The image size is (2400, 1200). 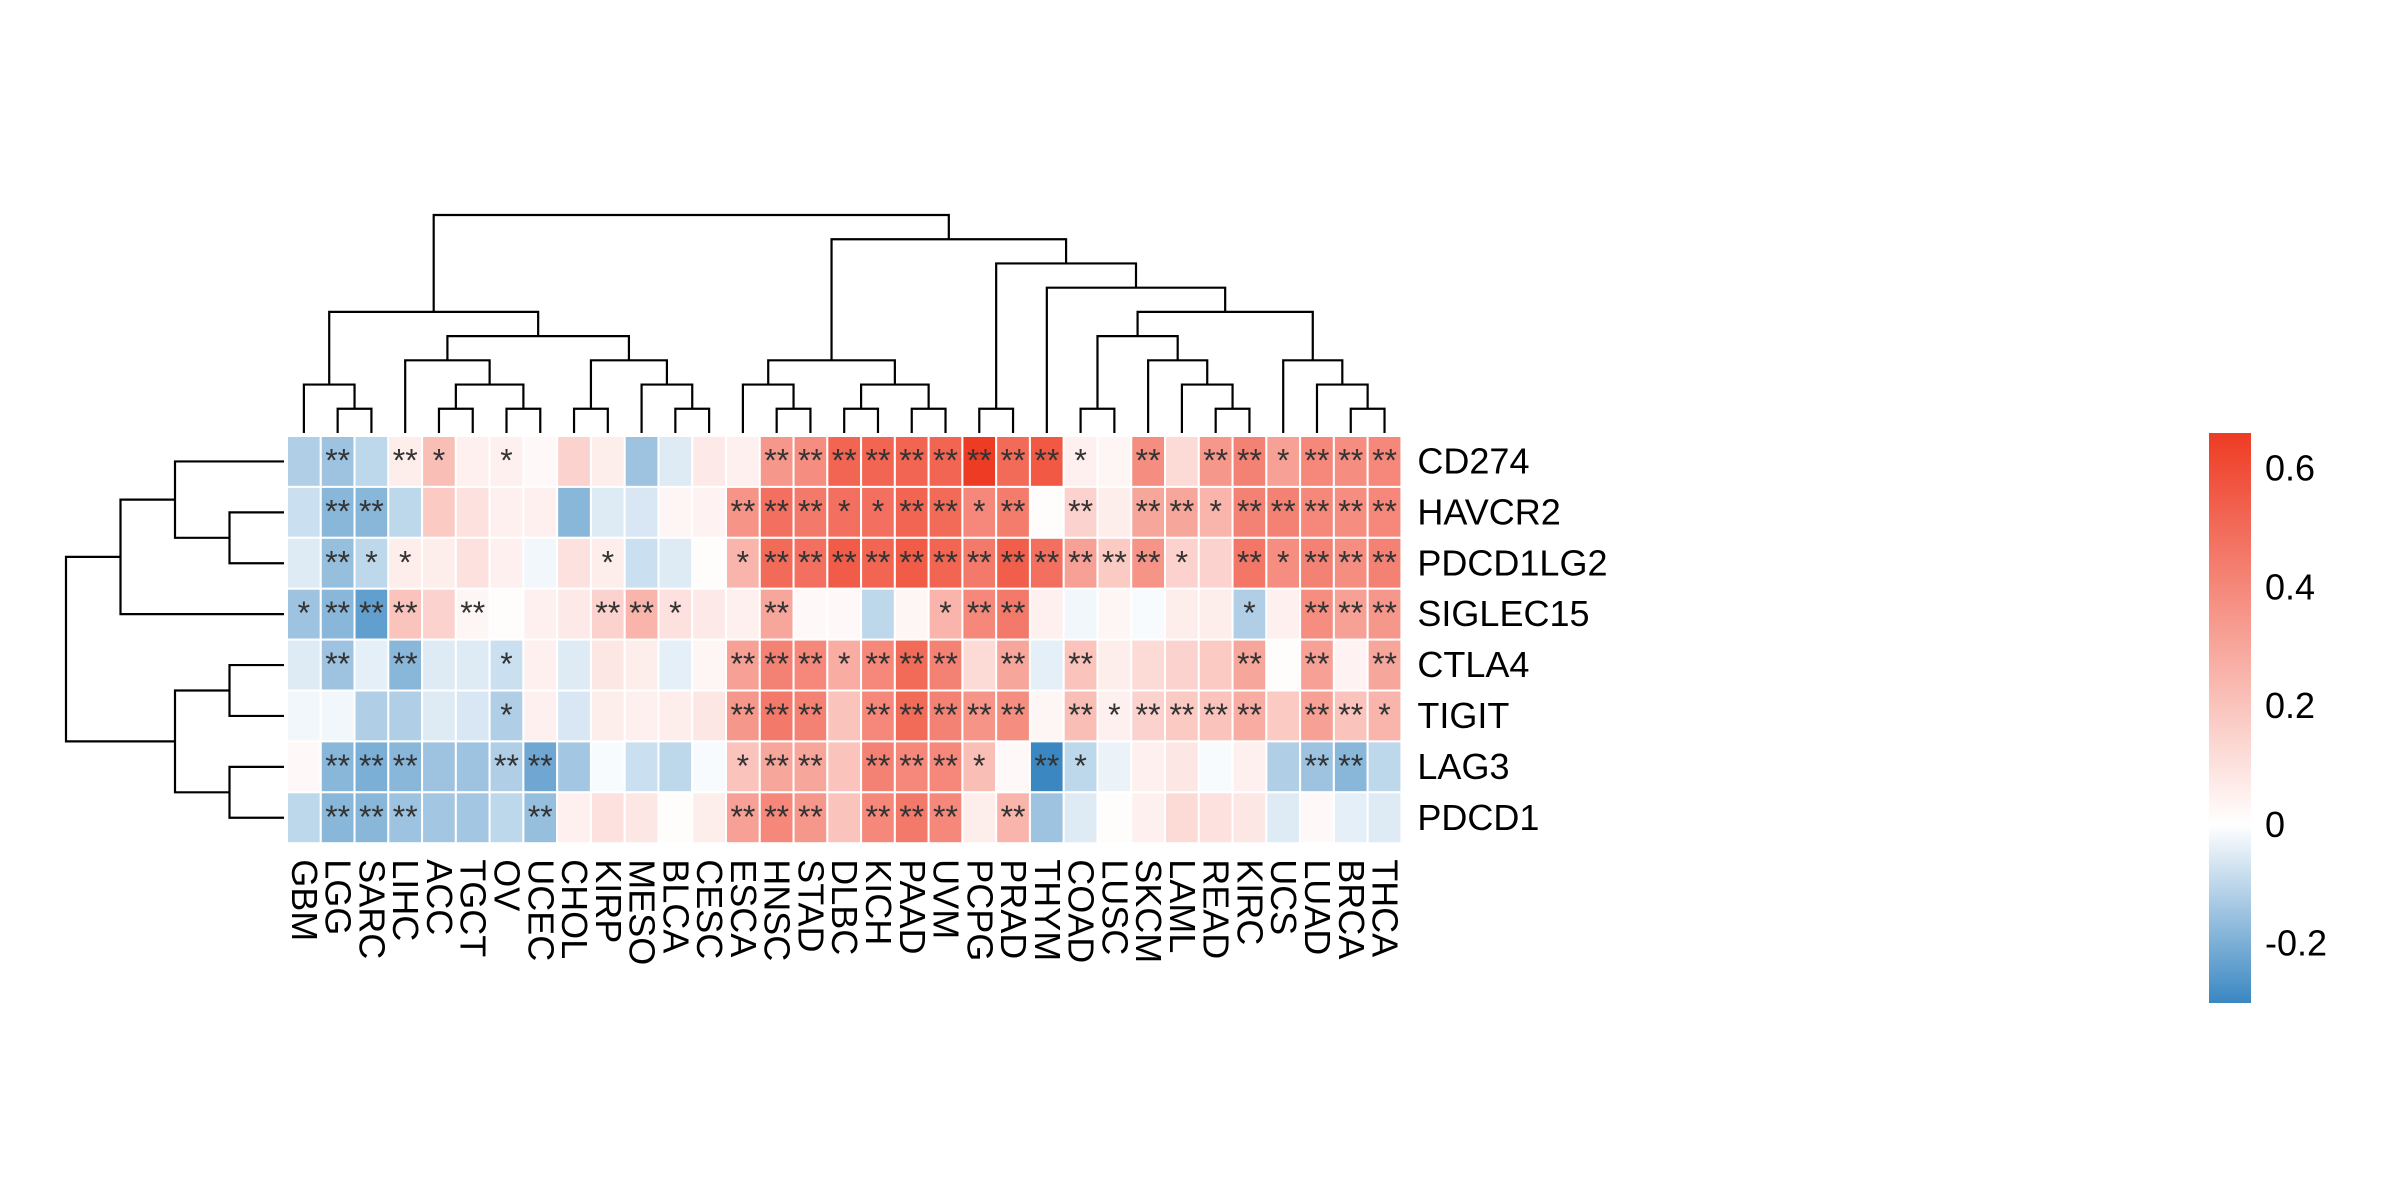 What do you see at coordinates (743, 908) in the screenshot?
I see `column-label: ESCA` at bounding box center [743, 908].